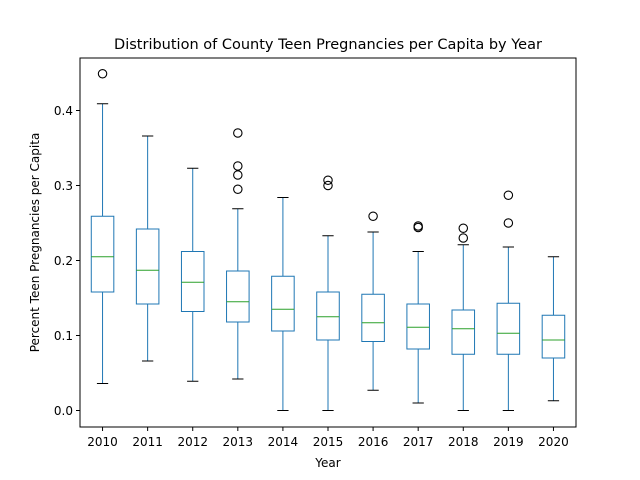 The width and height of the screenshot is (640, 480). What do you see at coordinates (508, 442) in the screenshot?
I see `x-tick-label: 2019` at bounding box center [508, 442].